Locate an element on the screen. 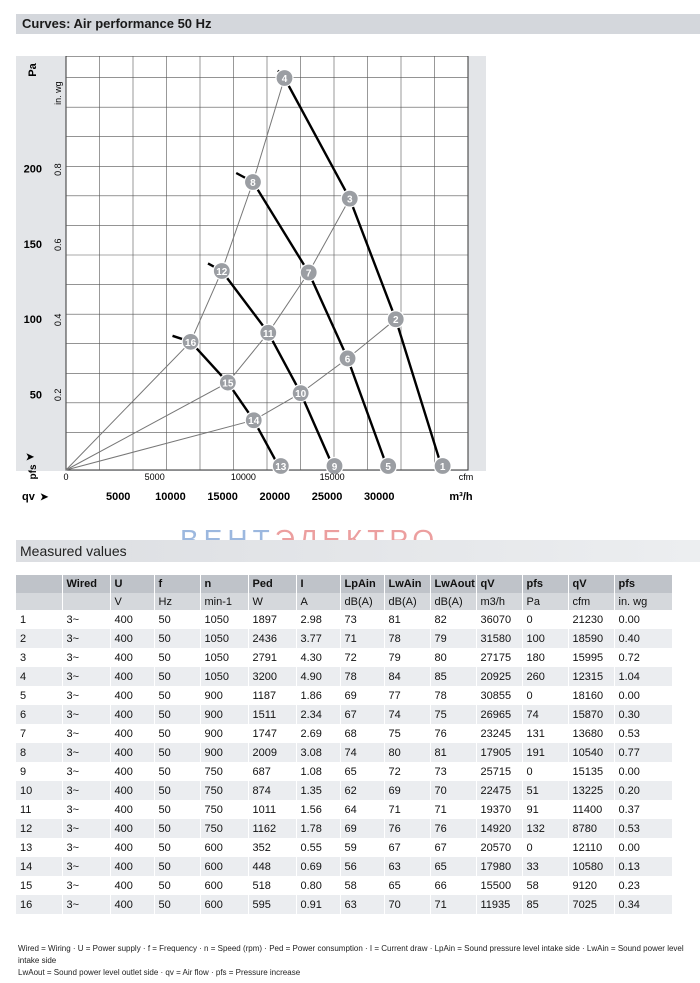  table-cell: 78 is located at coordinates (452, 695).